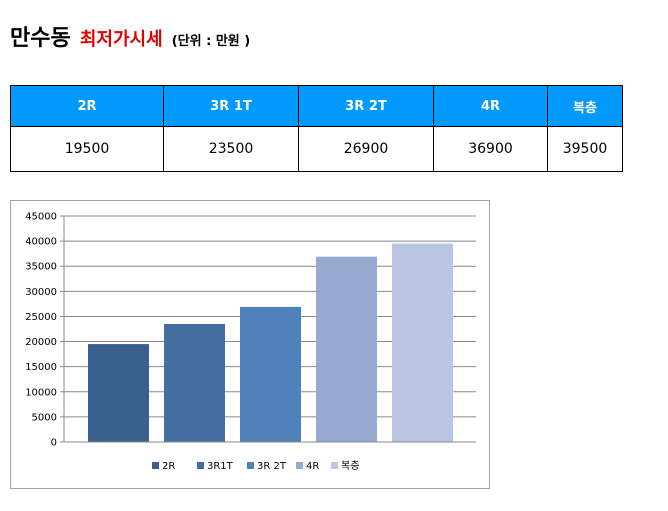 The width and height of the screenshot is (668, 511). I want to click on header-cell: 3R 2T, so click(366, 106).